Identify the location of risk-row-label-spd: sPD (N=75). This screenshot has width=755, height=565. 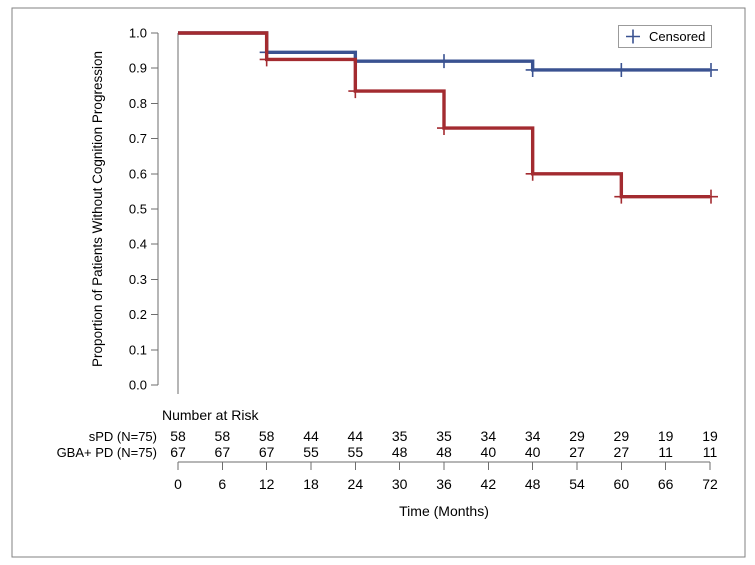
(123, 436).